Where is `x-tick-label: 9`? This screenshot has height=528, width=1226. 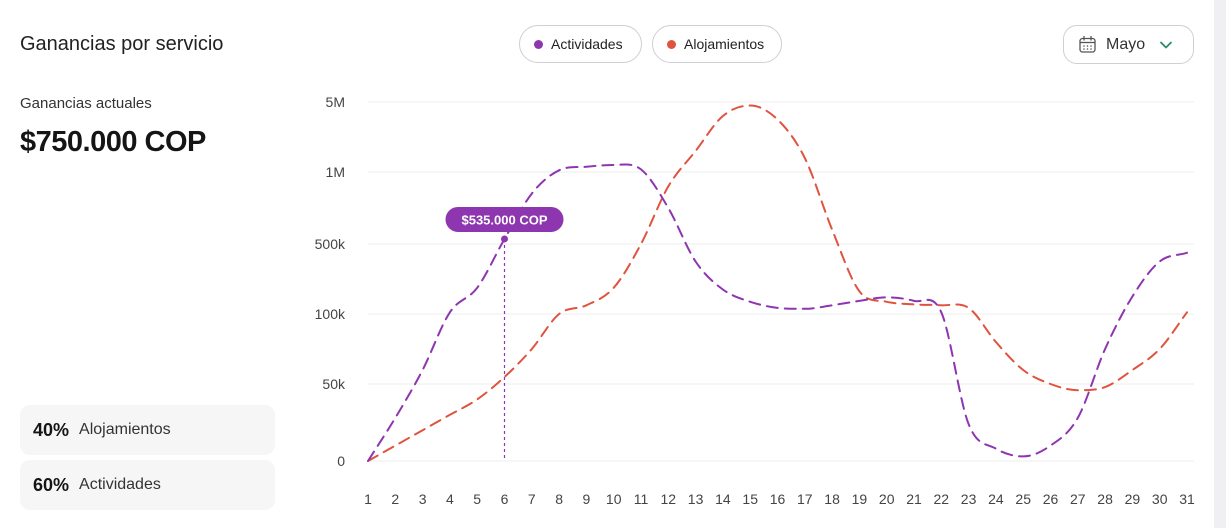
x-tick-label: 9 is located at coordinates (587, 499).